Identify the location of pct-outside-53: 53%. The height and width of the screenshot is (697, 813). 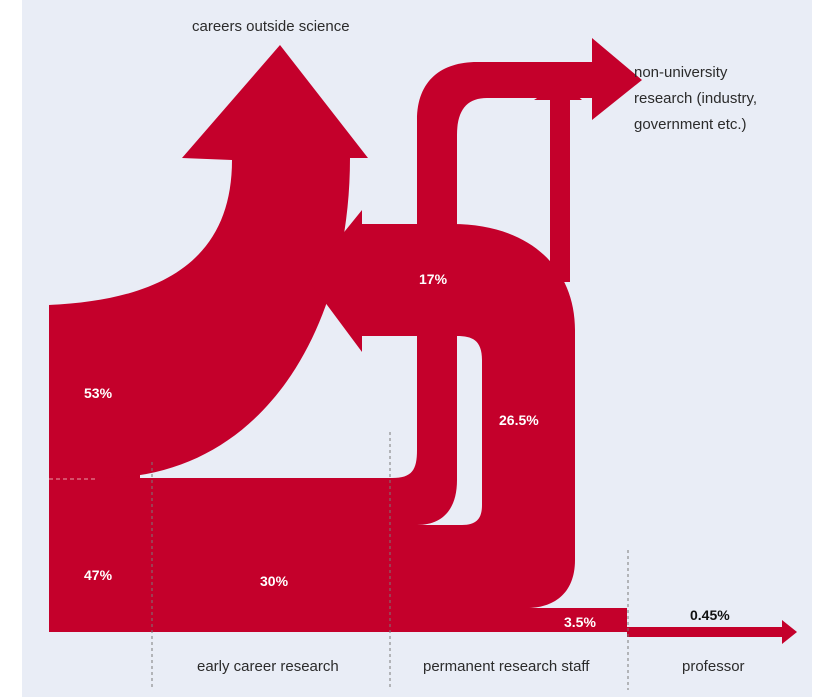
(98, 393).